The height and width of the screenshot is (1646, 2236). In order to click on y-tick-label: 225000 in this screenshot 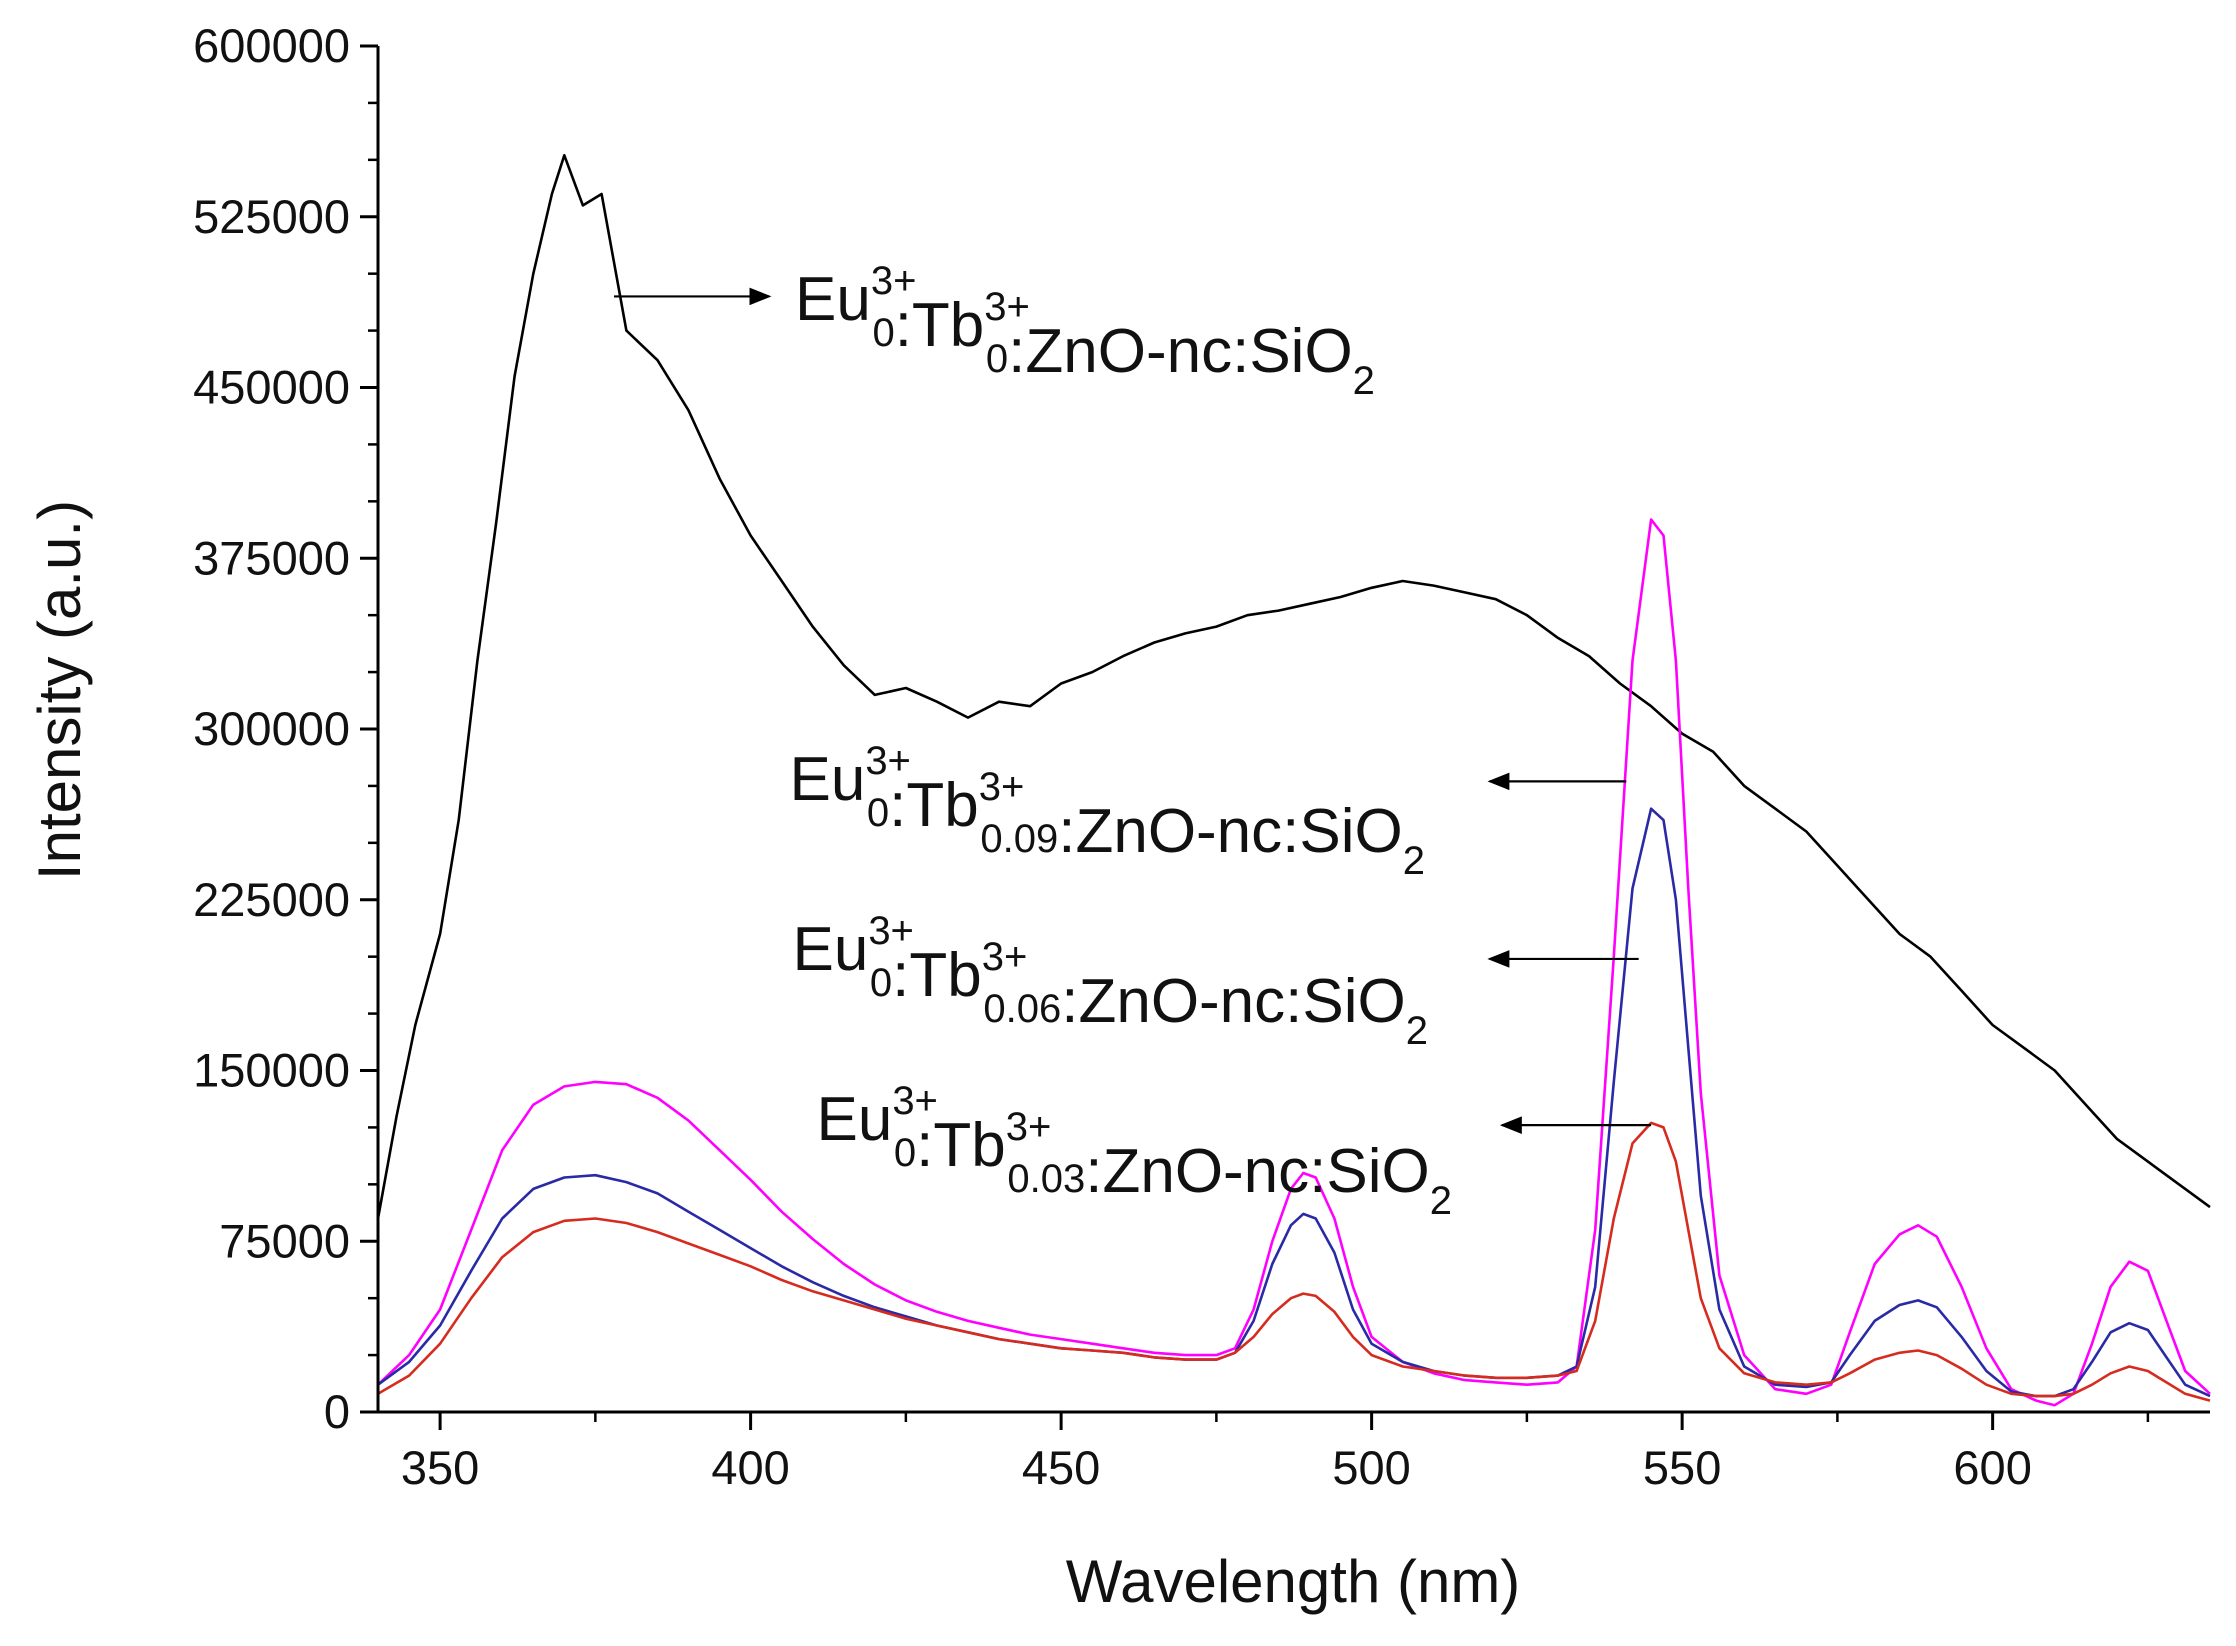, I will do `click(271, 899)`.